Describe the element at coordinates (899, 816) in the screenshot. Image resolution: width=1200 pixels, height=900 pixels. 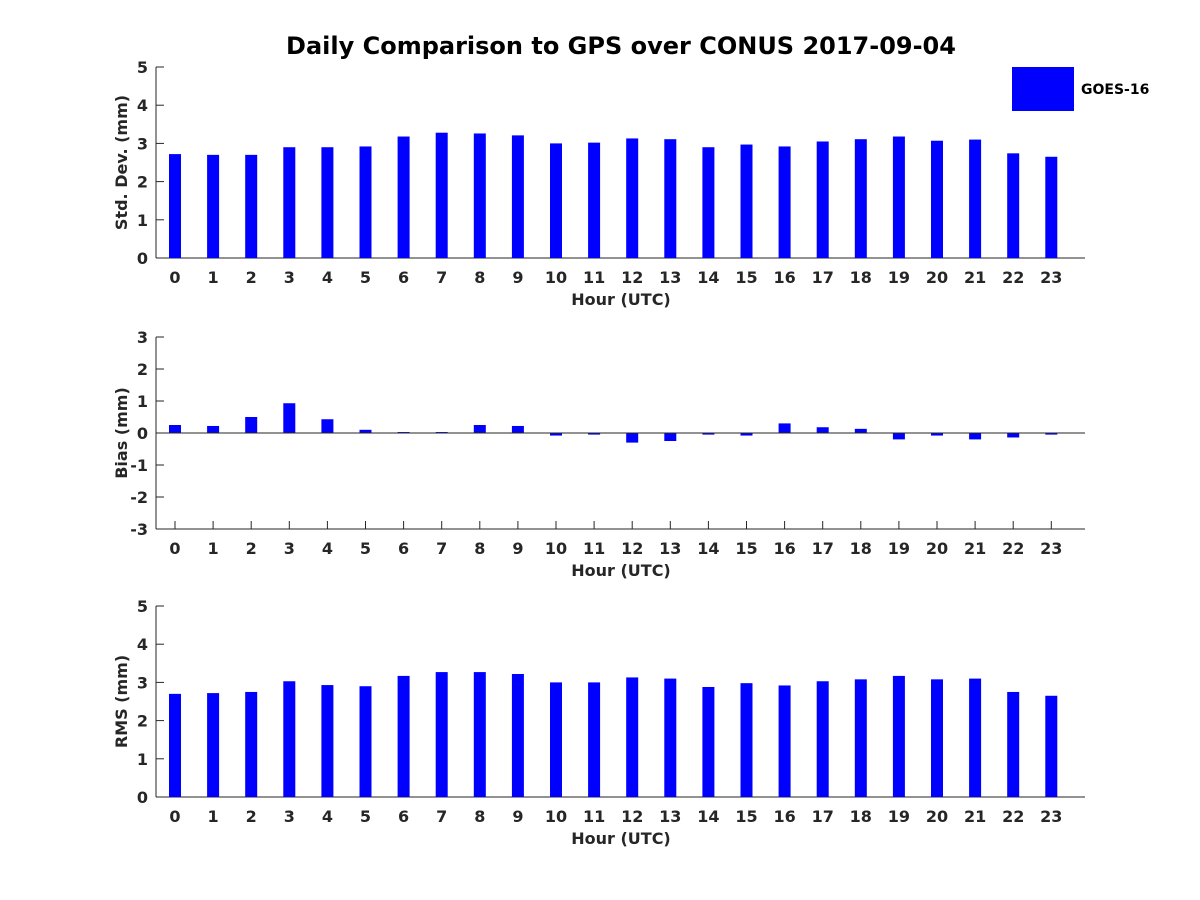
I see `x-tick-label: 19` at that location.